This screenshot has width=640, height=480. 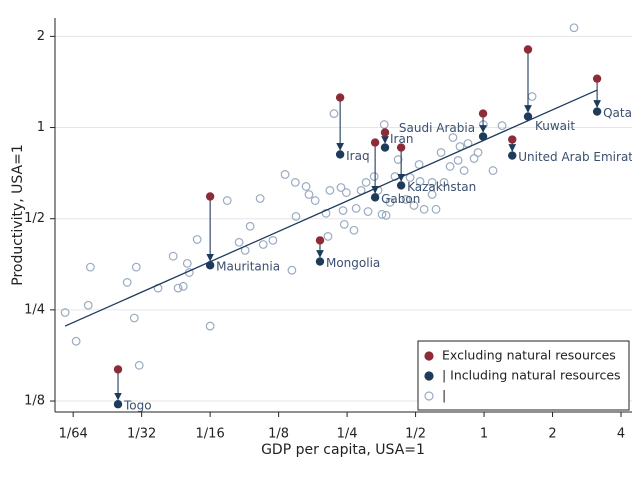 What do you see at coordinates (531, 375) in the screenshot?
I see `legend-label: | Including natural resources` at bounding box center [531, 375].